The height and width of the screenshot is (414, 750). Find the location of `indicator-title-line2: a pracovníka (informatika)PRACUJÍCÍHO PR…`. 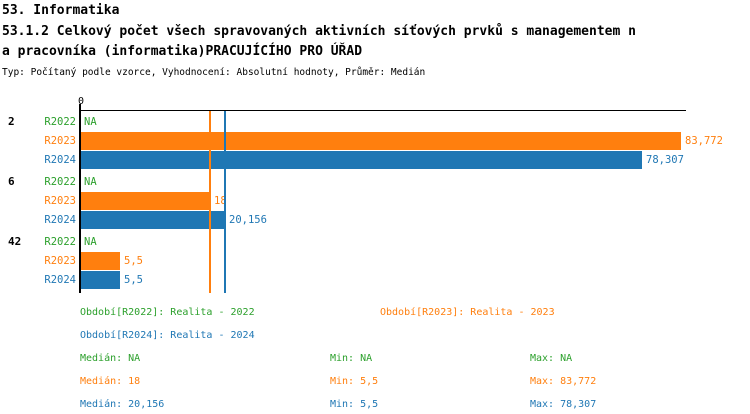

indicator-title-line2: a pracovníka (informatika)PRACUJÍCÍHO PR… is located at coordinates (182, 51).